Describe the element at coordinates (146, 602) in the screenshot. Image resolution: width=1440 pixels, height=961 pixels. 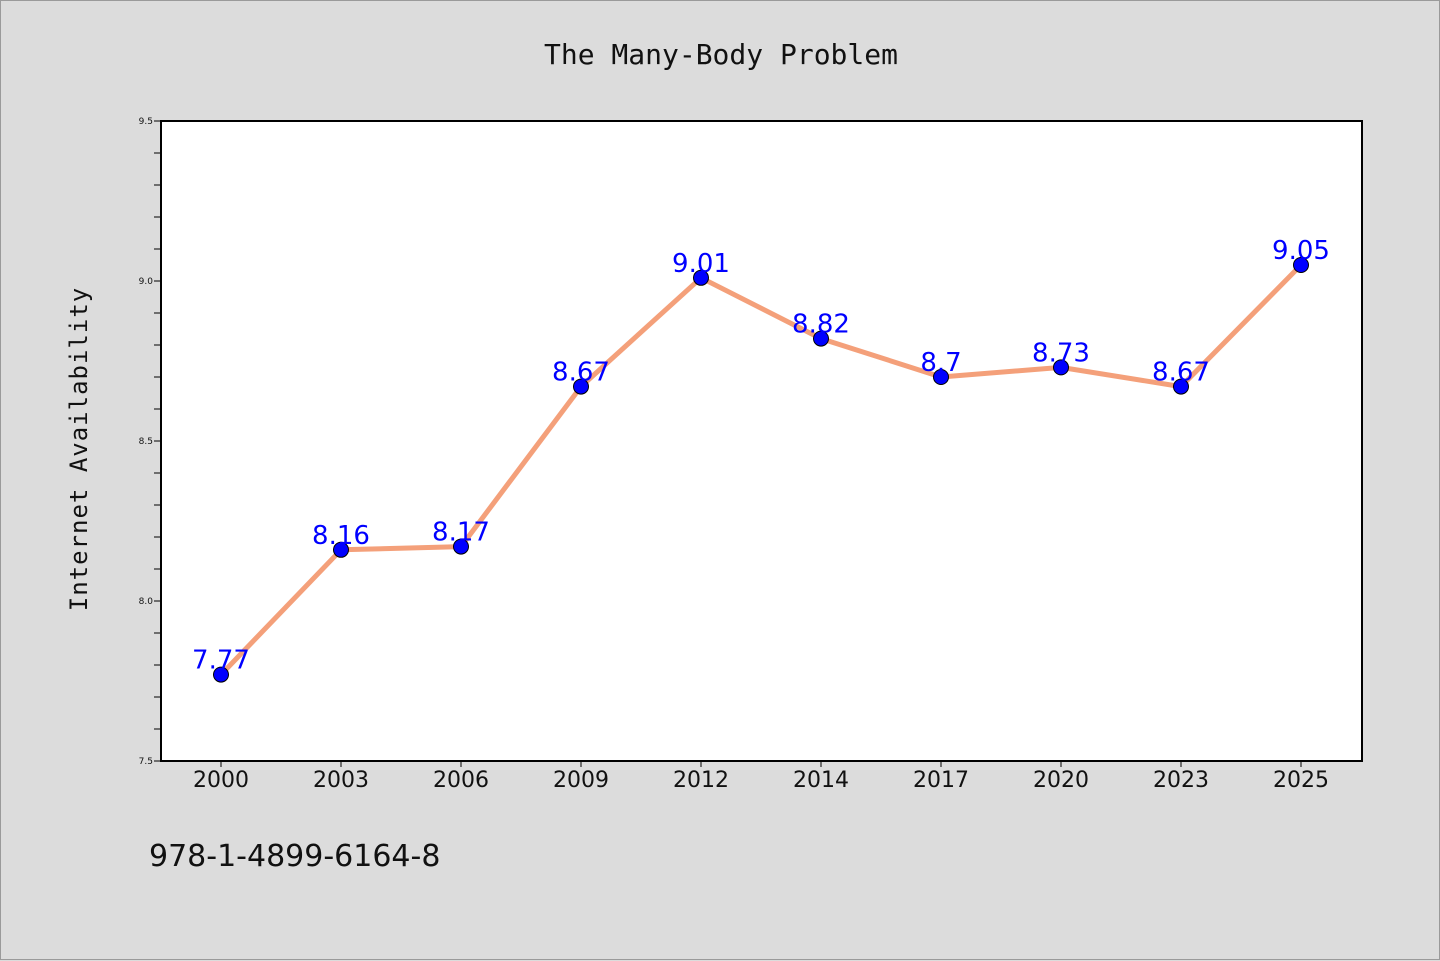
I see `y-tick-label: 8.0` at that location.